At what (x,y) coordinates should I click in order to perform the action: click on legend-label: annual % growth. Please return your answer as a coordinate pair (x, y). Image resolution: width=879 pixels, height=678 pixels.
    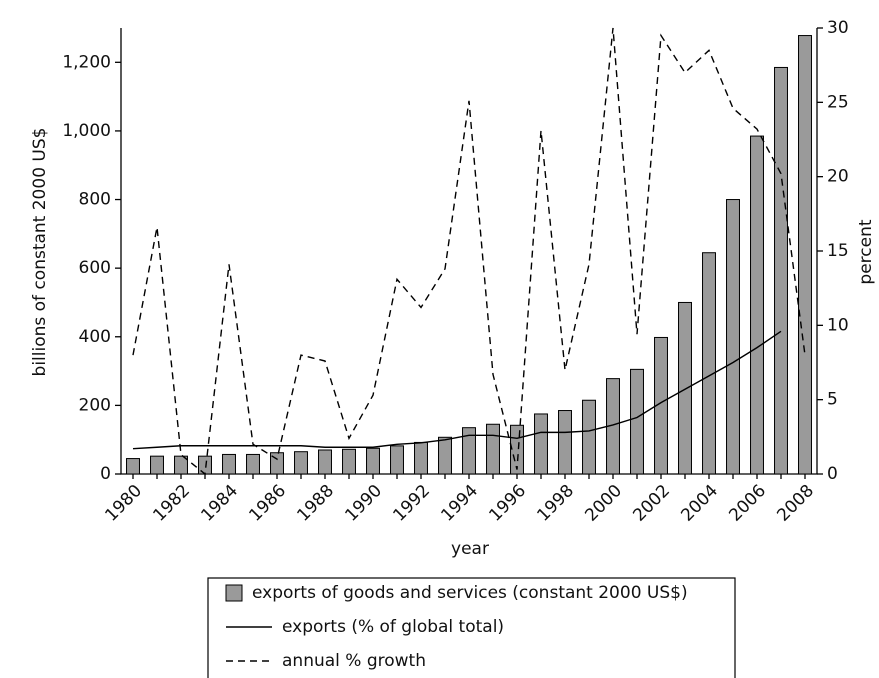
    Looking at the image, I should click on (354, 661).